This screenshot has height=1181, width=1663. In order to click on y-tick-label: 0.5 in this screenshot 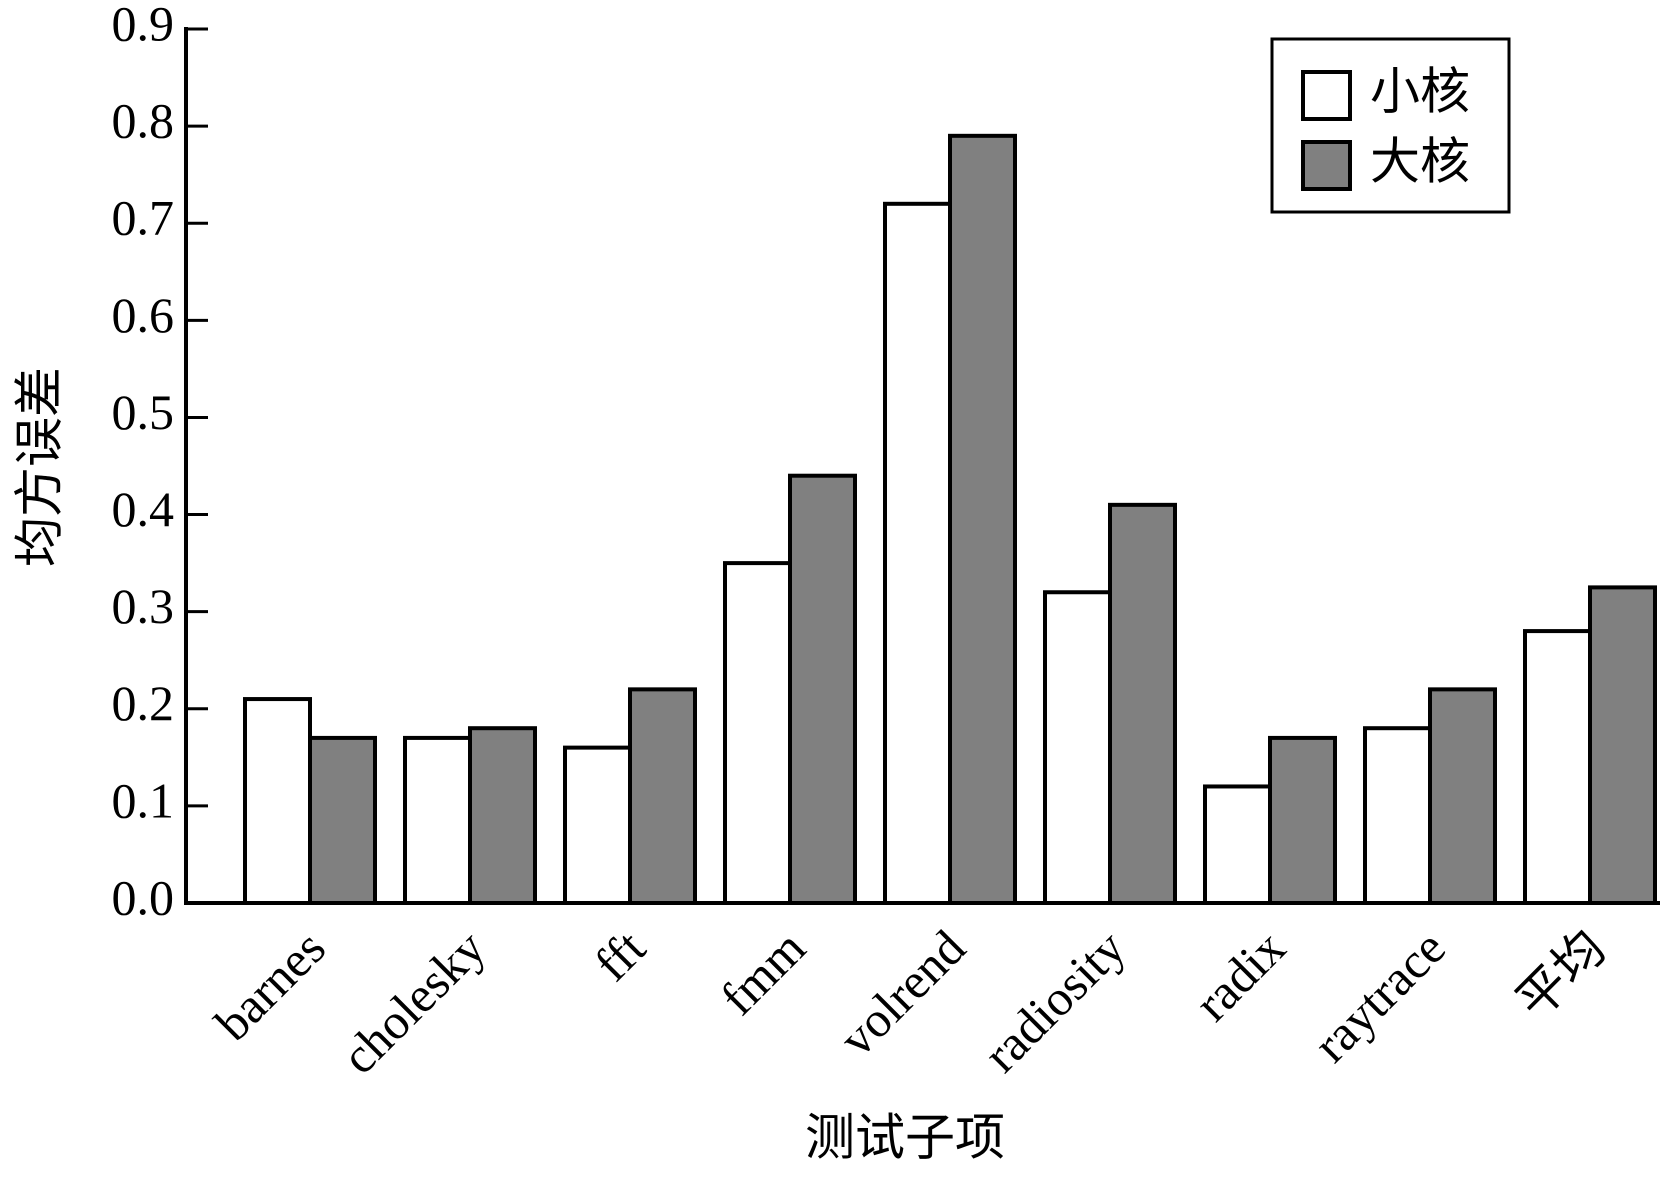, I will do `click(143, 412)`.